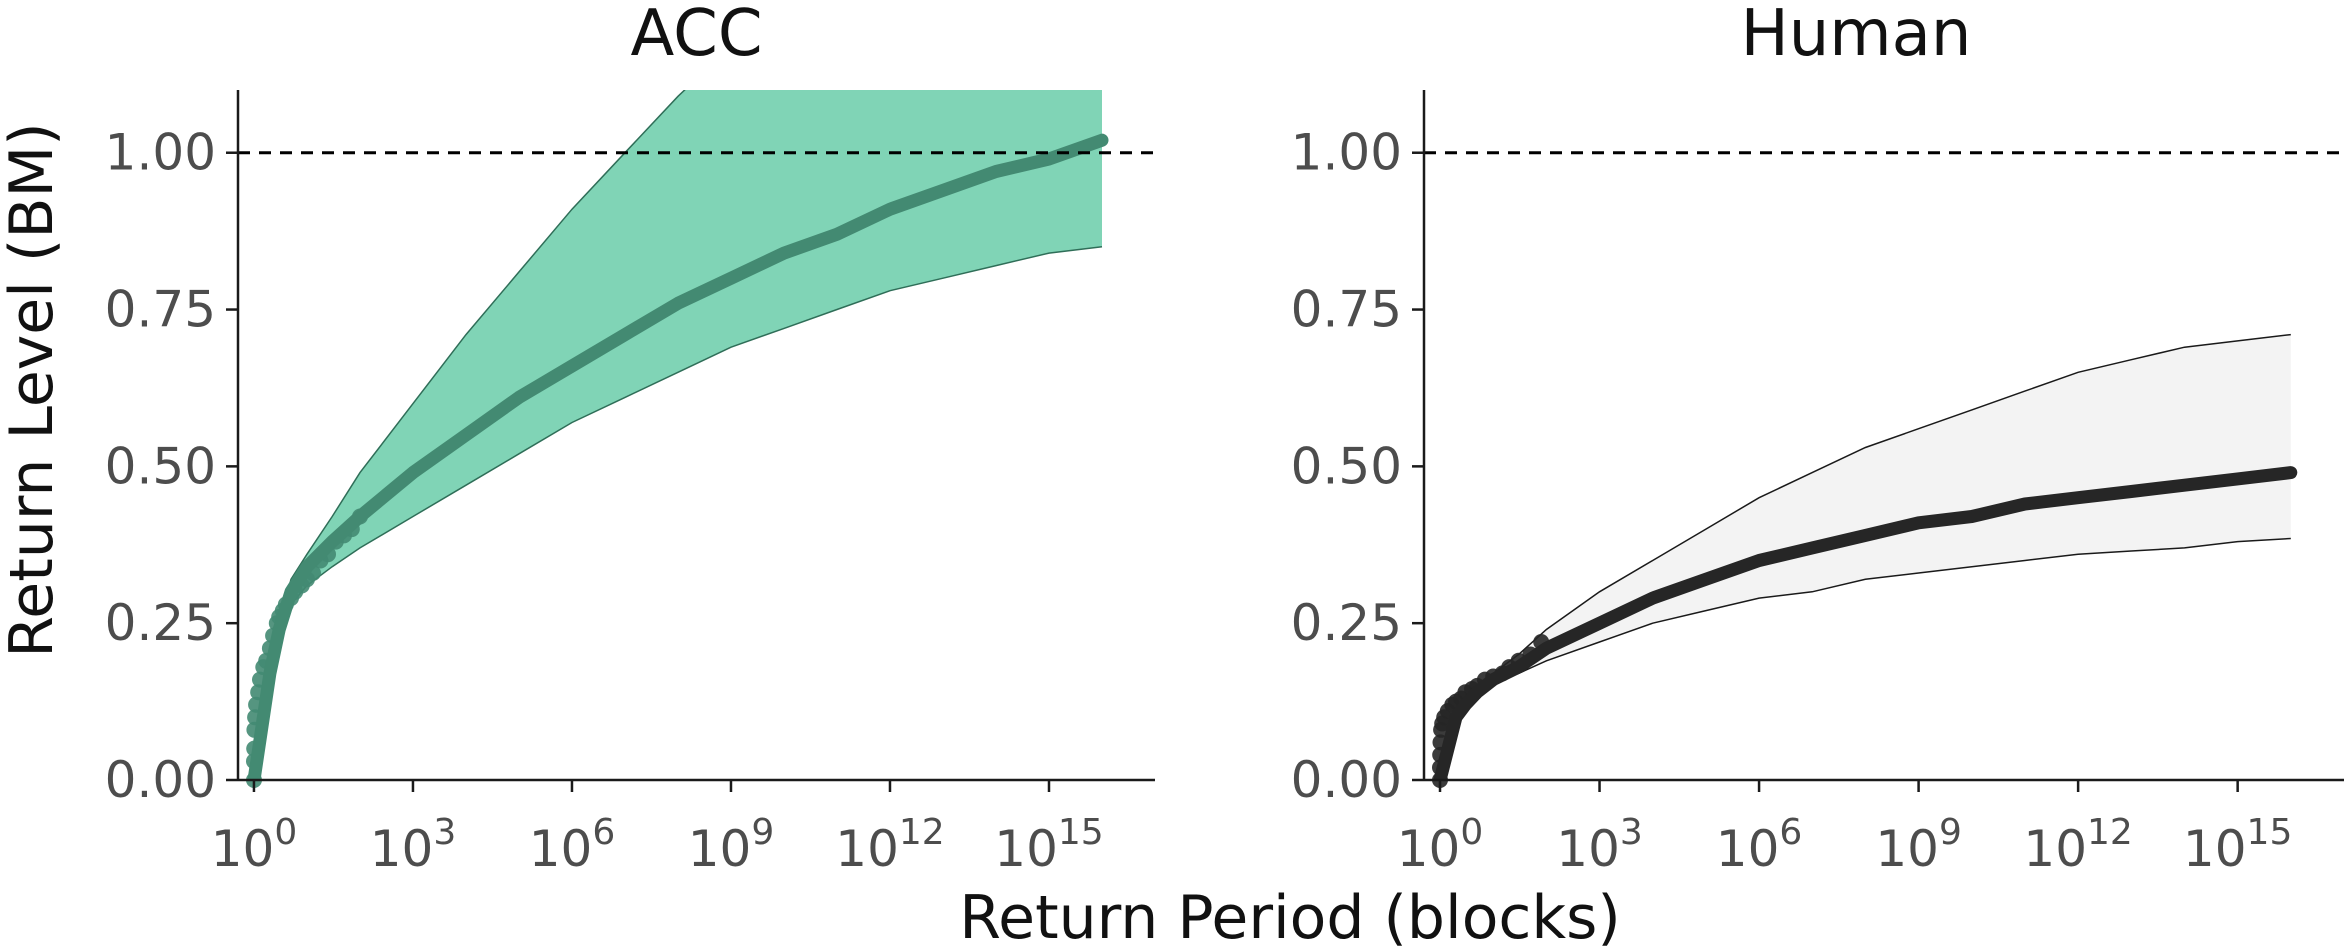 Image resolution: width=2344 pixels, height=952 pixels. What do you see at coordinates (1856, 35) in the screenshot?
I see `panel-title: Human` at bounding box center [1856, 35].